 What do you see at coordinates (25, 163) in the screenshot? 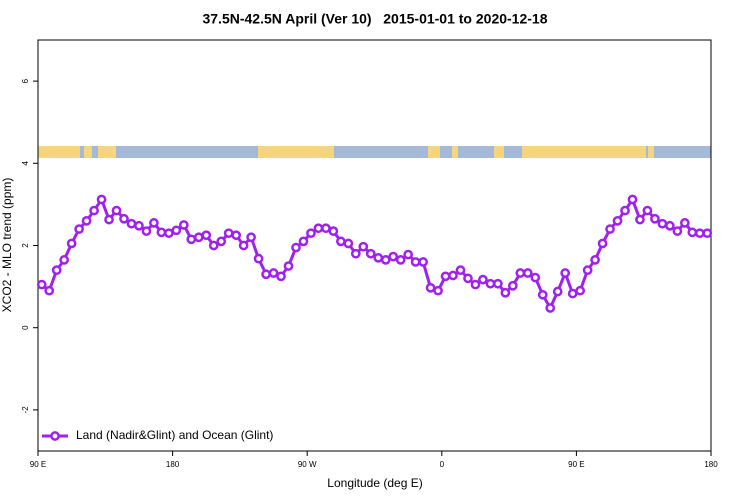
I see `y-tick-label: 4` at bounding box center [25, 163].